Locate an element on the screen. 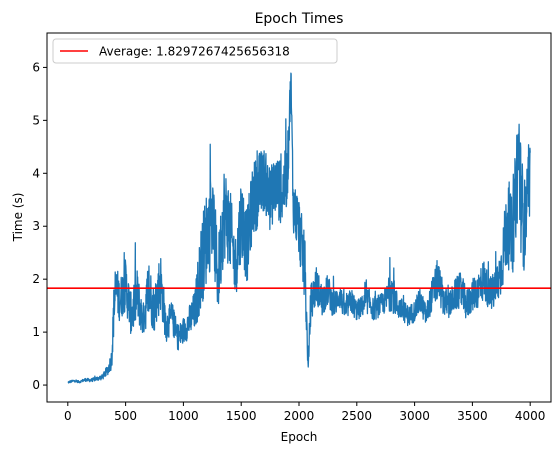  x-tick-label: 2500 is located at coordinates (357, 416).